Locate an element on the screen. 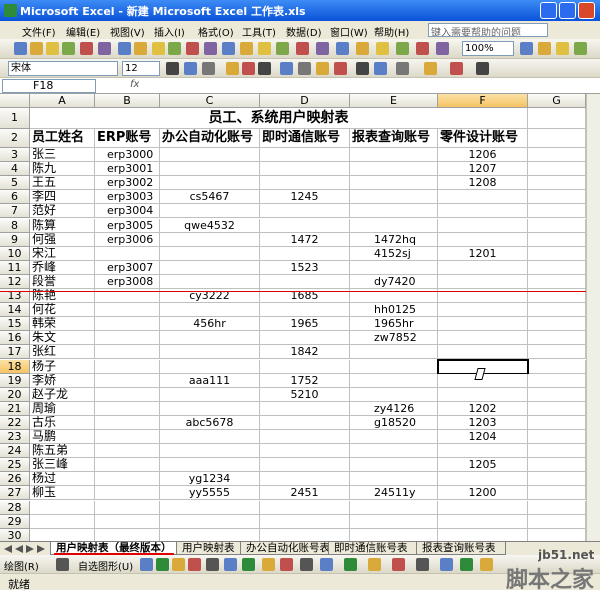 Image resolution: width=600 pixels, height=590 pixels. help-box: 键入需要帮助的问题 is located at coordinates (488, 30).